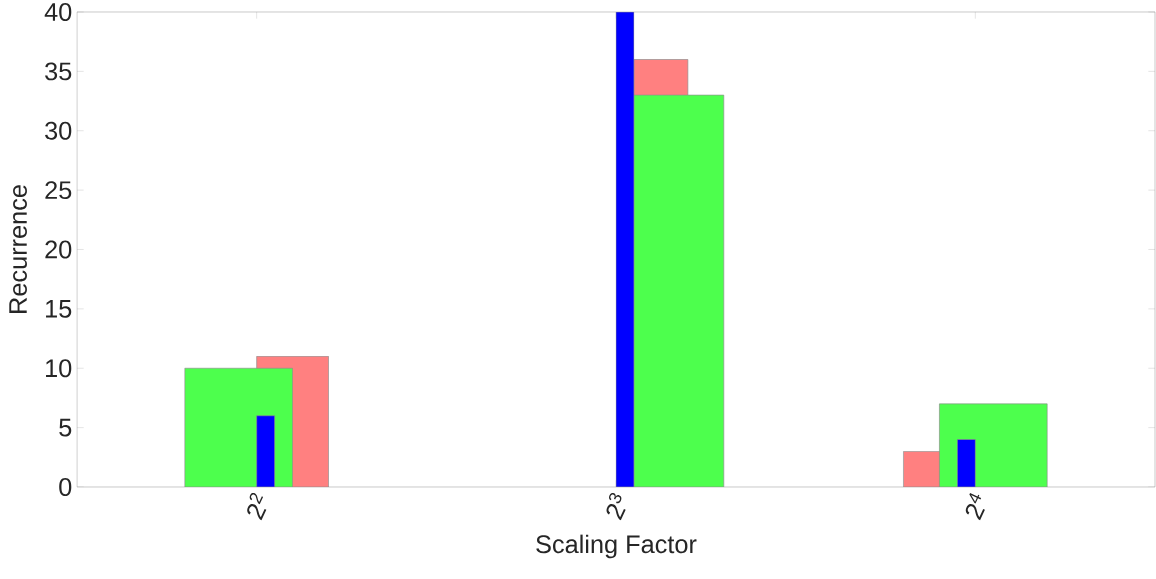 The height and width of the screenshot is (579, 1156). Describe the element at coordinates (58, 130) in the screenshot. I see `y-tick-label: 30` at that location.